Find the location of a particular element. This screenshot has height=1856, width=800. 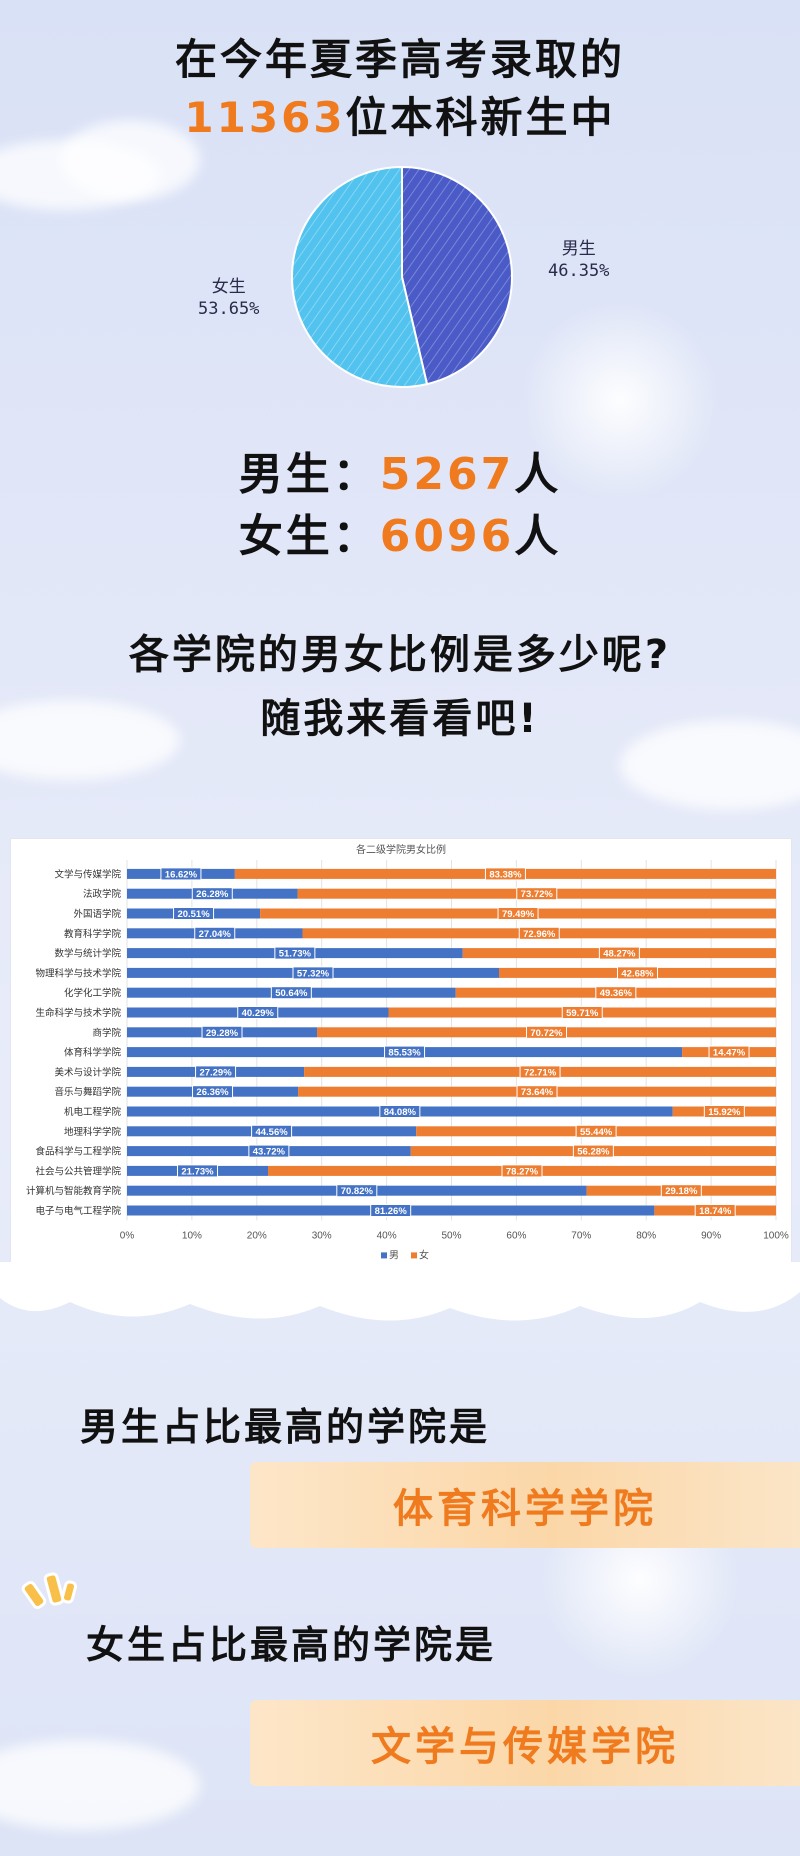

data-label: 84.08% is located at coordinates (400, 1112).